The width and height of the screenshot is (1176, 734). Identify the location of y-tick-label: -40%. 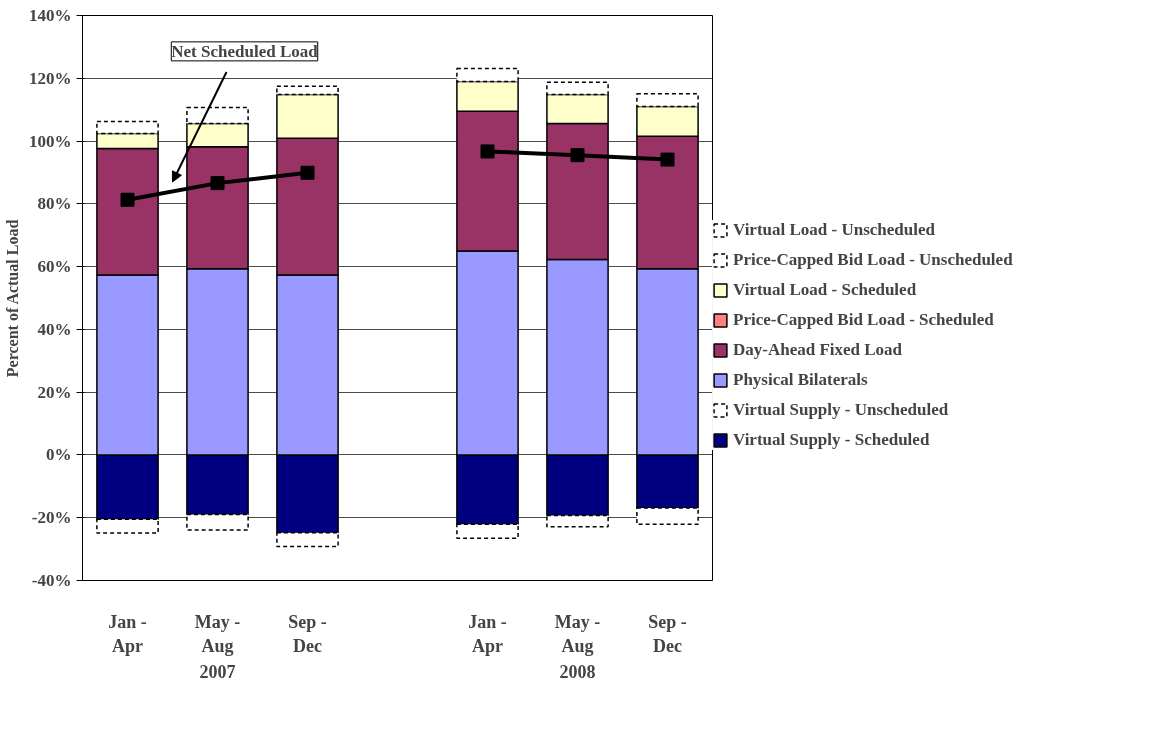
(51, 580).